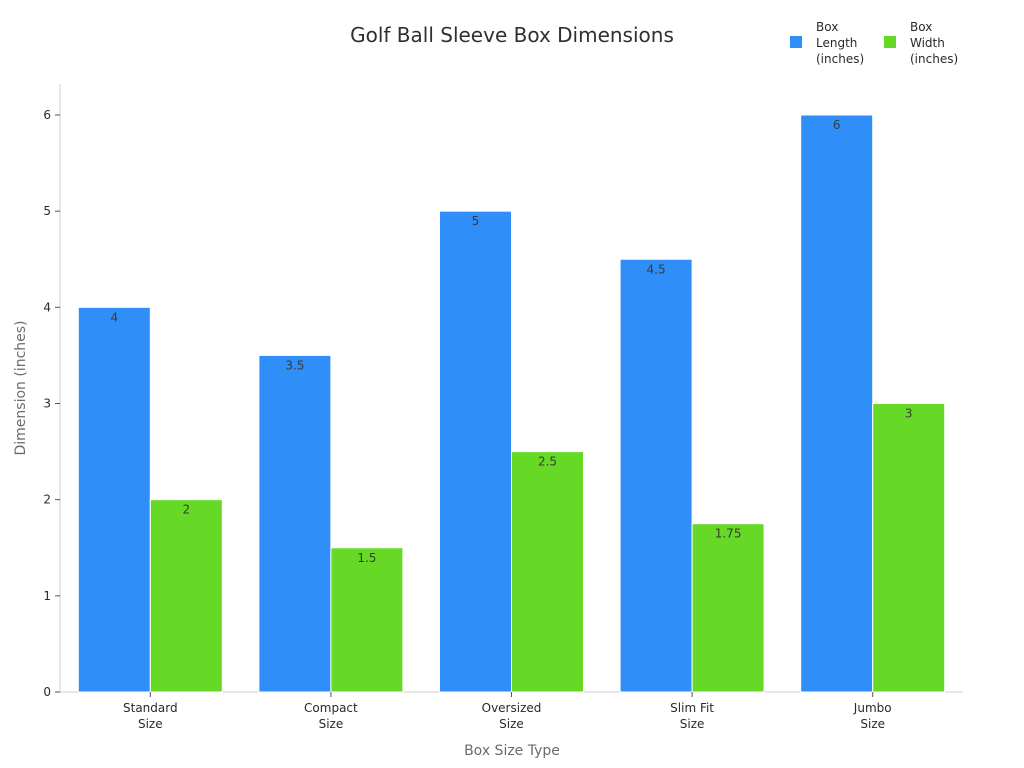 This screenshot has width=1024, height=768. Describe the element at coordinates (294, 365) in the screenshot. I see `data-label: 3.5` at that location.